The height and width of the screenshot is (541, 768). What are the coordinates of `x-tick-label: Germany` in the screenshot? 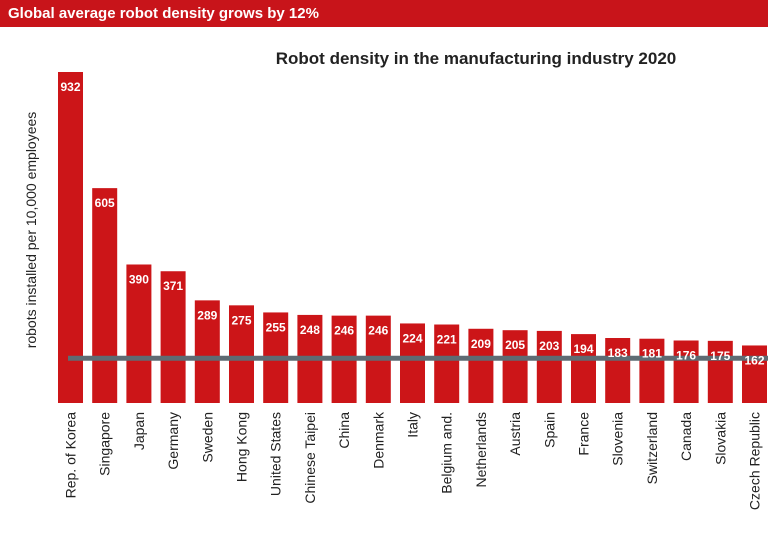 It's located at (173, 441).